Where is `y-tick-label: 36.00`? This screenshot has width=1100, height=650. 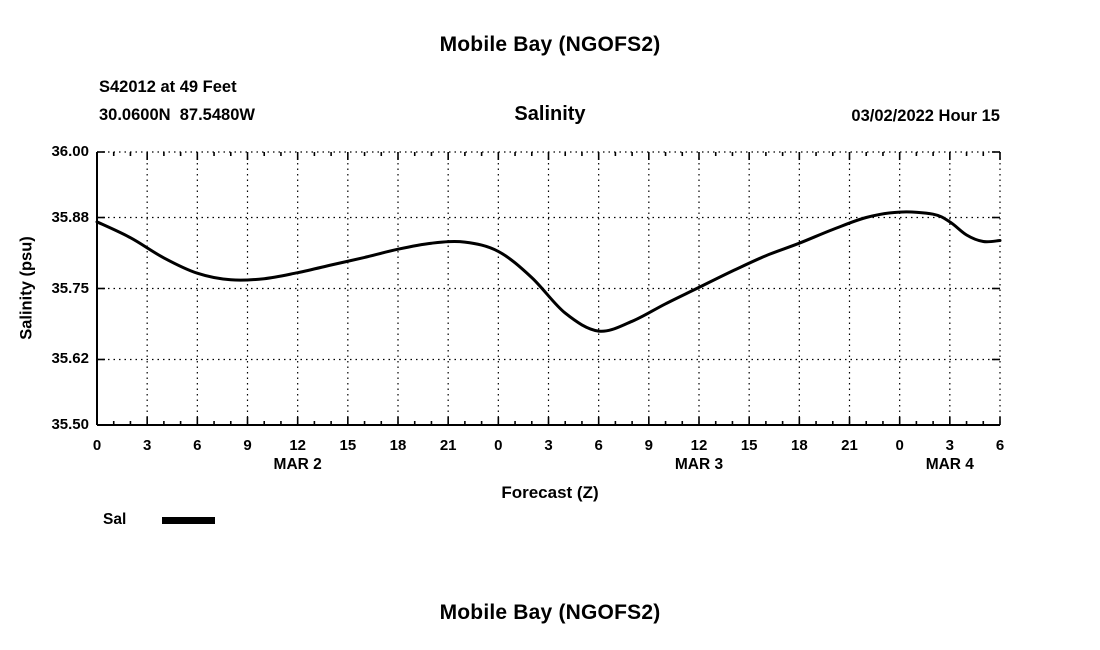
y-tick-label: 36.00 is located at coordinates (70, 151).